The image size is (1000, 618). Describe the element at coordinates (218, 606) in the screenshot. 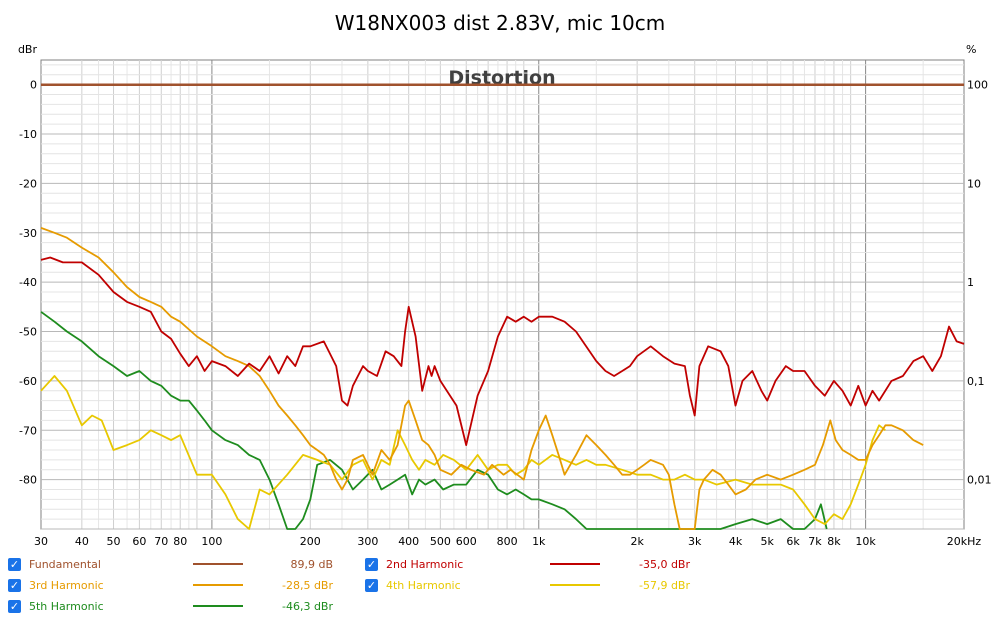

I see `legend-swatch-5th-harmonic` at that location.